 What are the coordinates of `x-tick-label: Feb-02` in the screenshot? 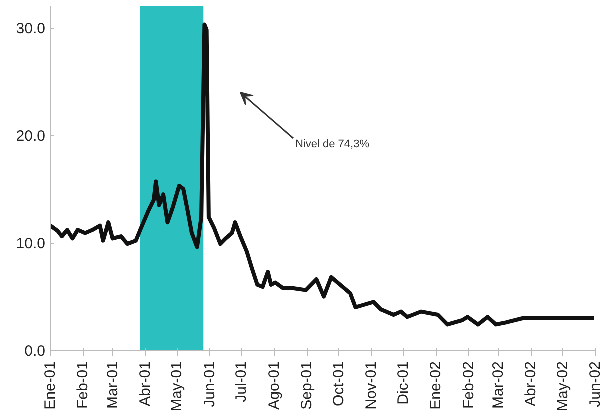 It's located at (469, 385).